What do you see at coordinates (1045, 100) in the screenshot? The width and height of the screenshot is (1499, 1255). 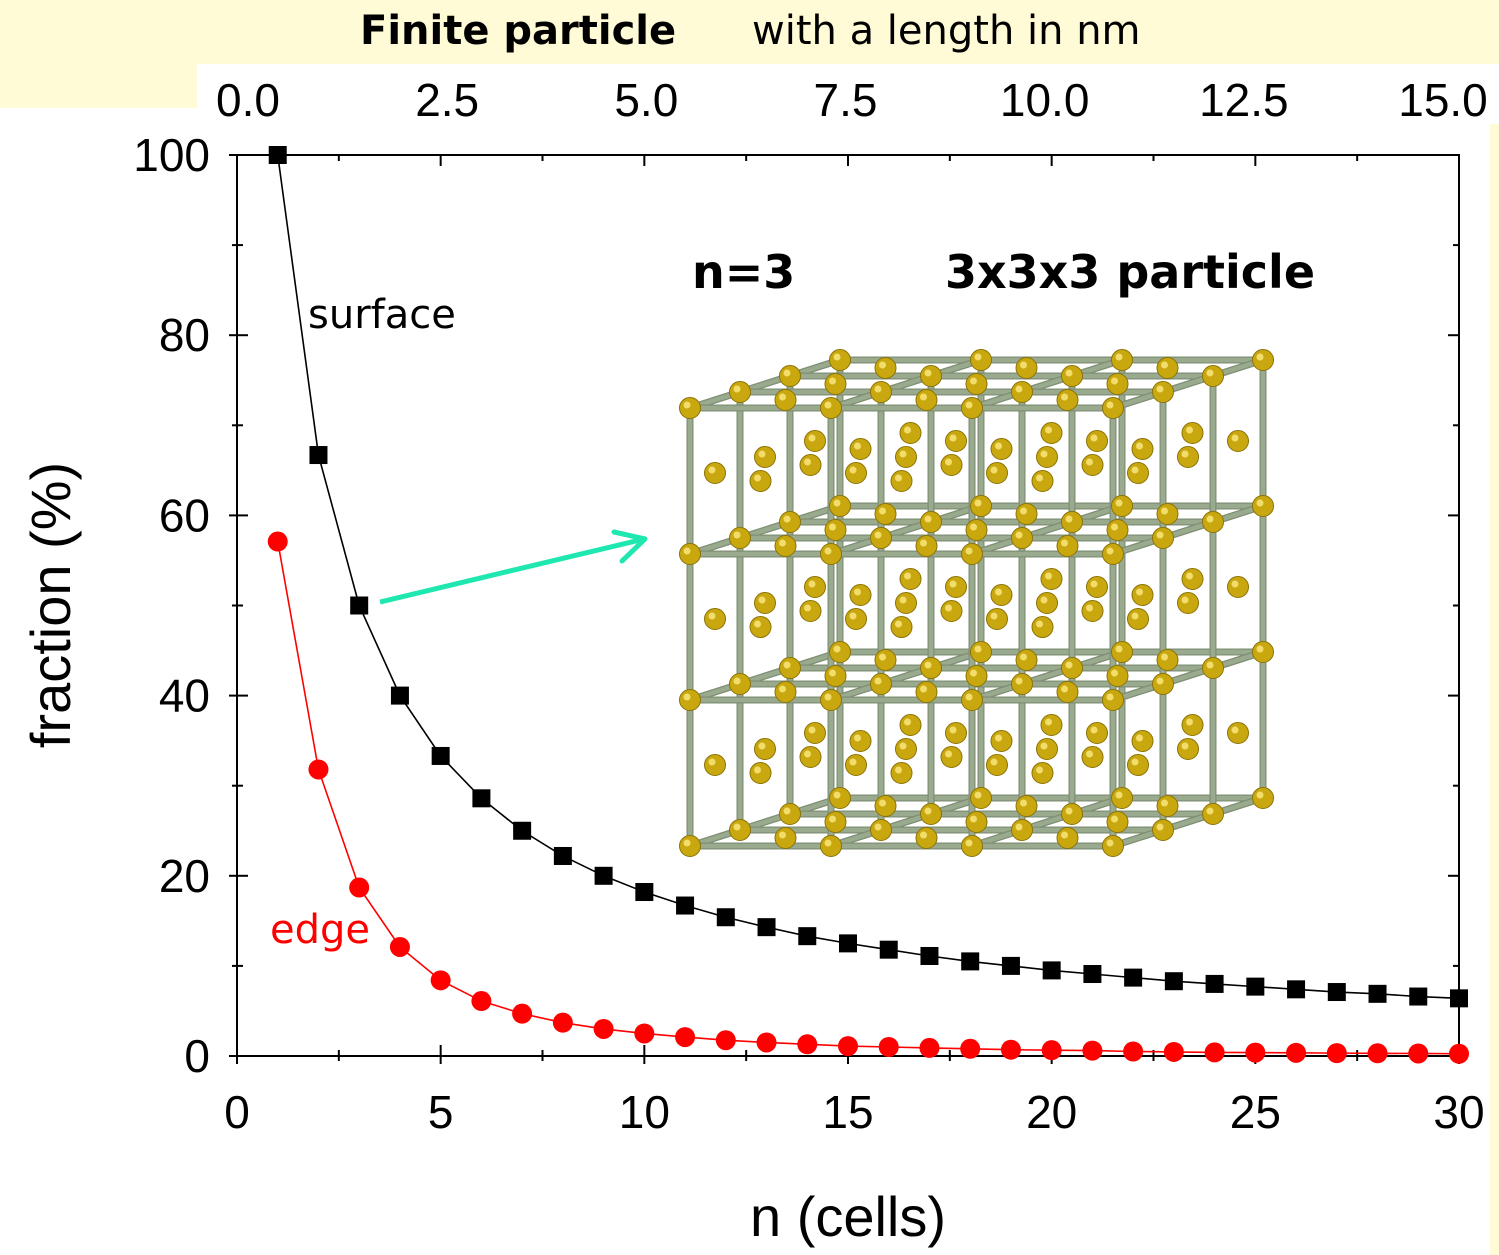 I see `top-axis-tick-label: 10.0` at bounding box center [1045, 100].